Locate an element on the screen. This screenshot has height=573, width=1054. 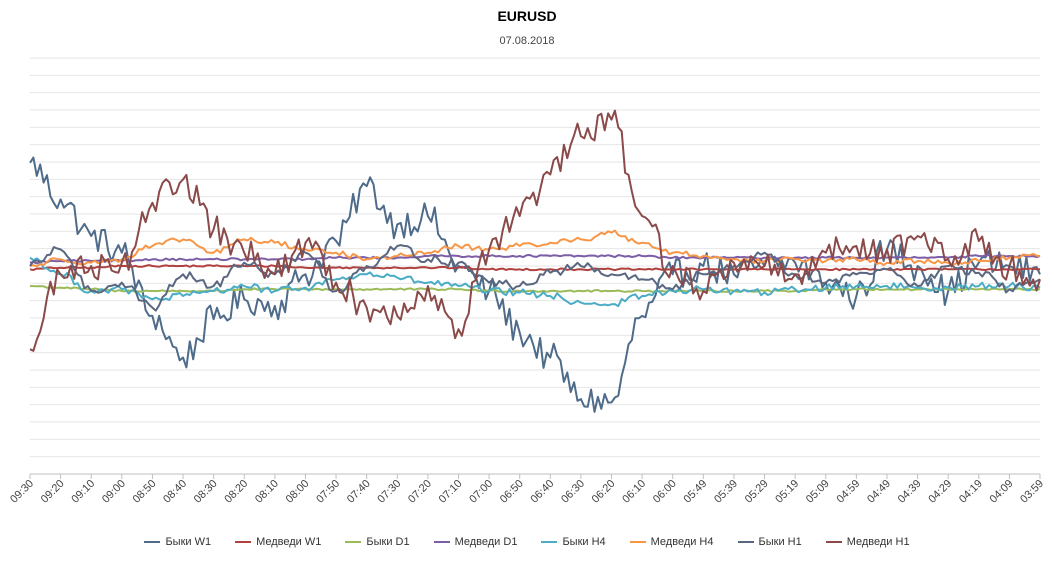
x-tick-label: 06:10 is located at coordinates (634, 492).